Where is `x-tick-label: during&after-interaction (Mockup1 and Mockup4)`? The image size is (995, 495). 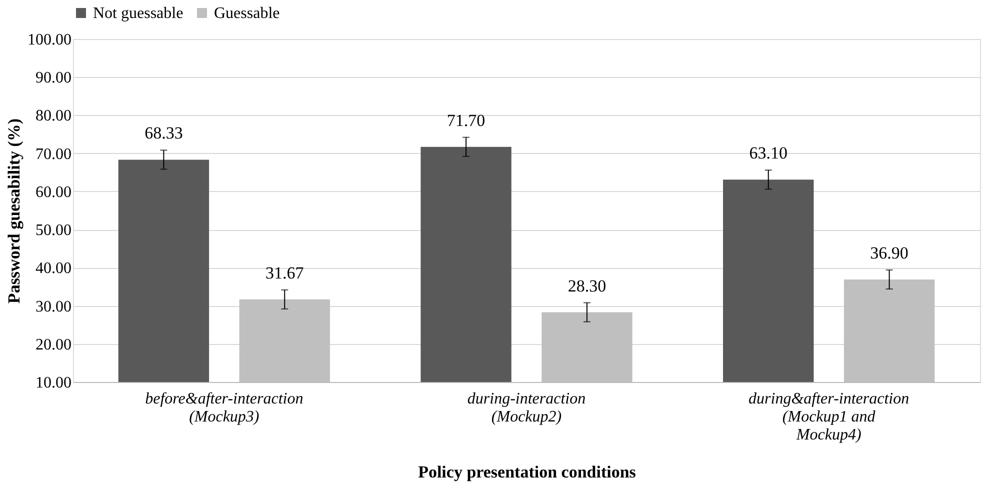
x-tick-label: during&after-interaction (Mockup1 and Mockup4) is located at coordinates (829, 417).